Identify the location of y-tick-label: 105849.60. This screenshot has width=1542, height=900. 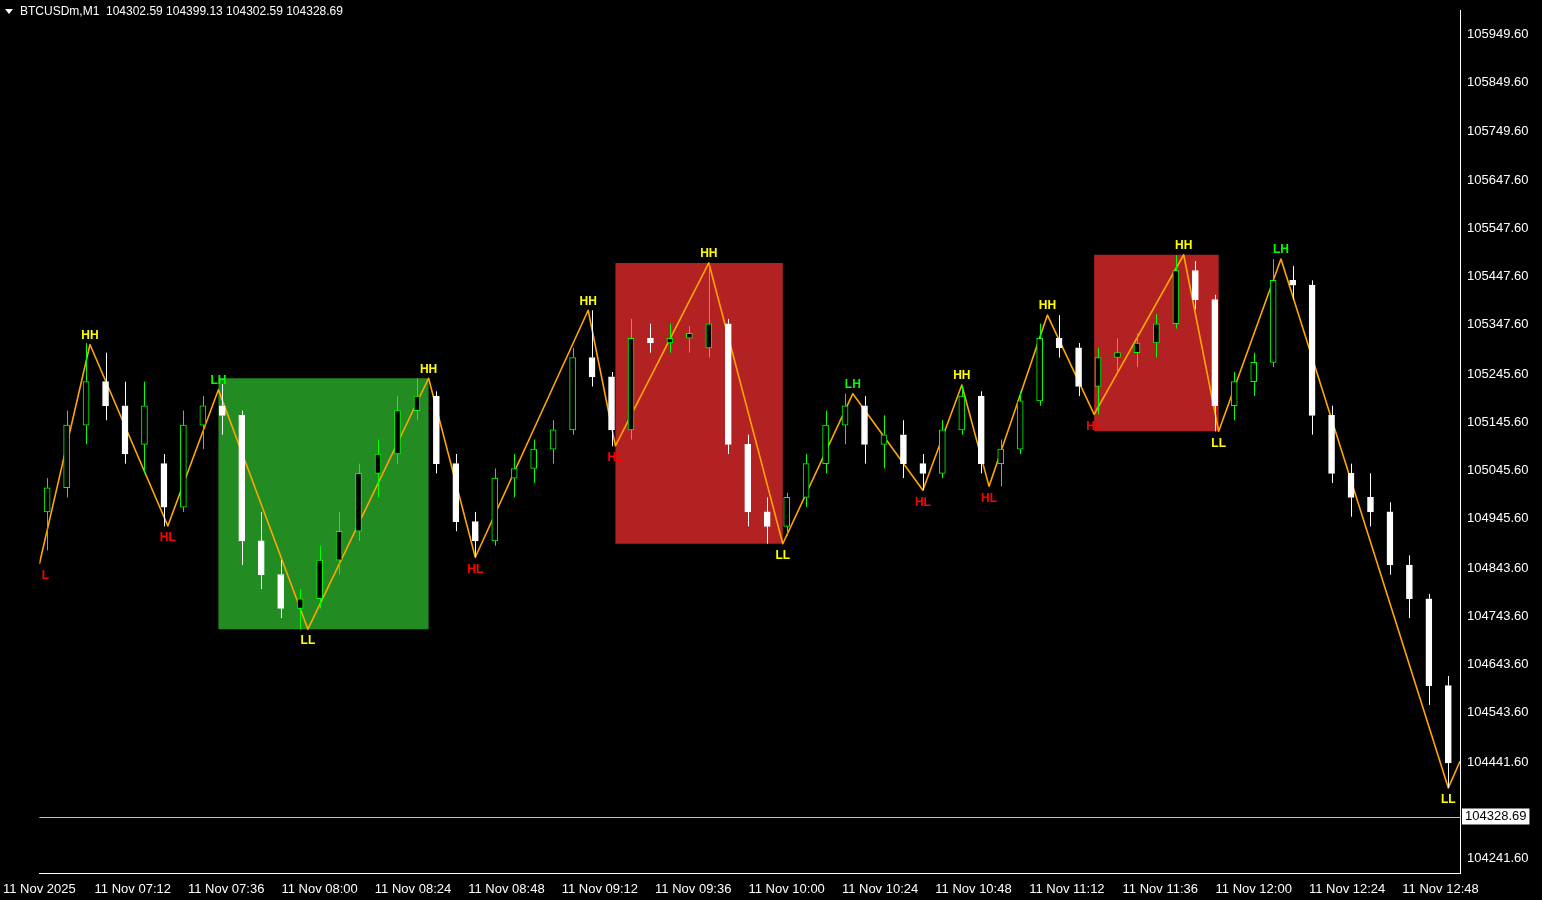
(1498, 82).